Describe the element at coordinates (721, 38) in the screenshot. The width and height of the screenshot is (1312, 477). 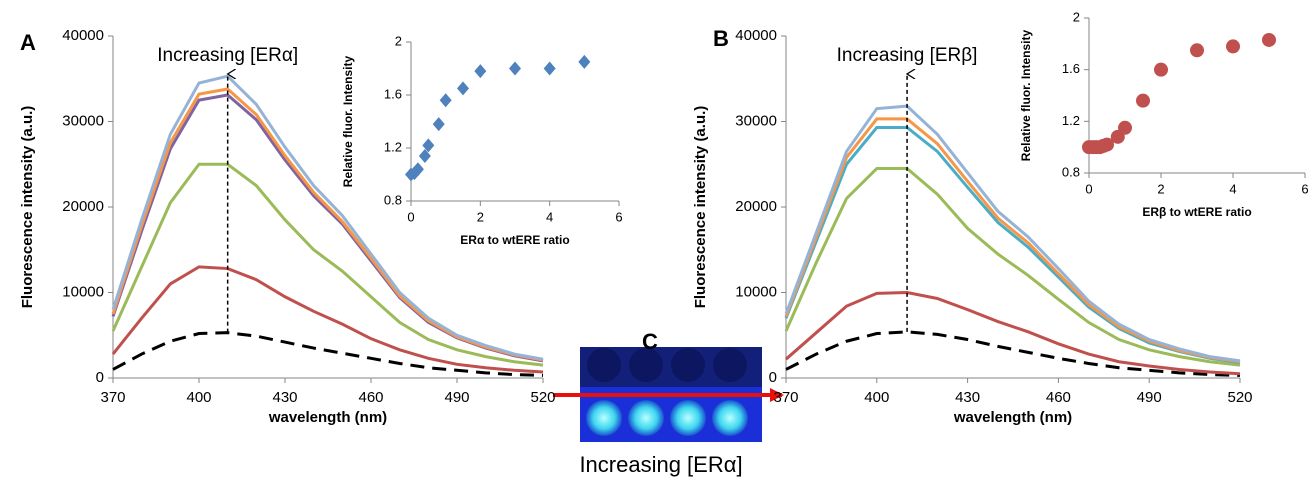
I see `panel-label: B` at that location.